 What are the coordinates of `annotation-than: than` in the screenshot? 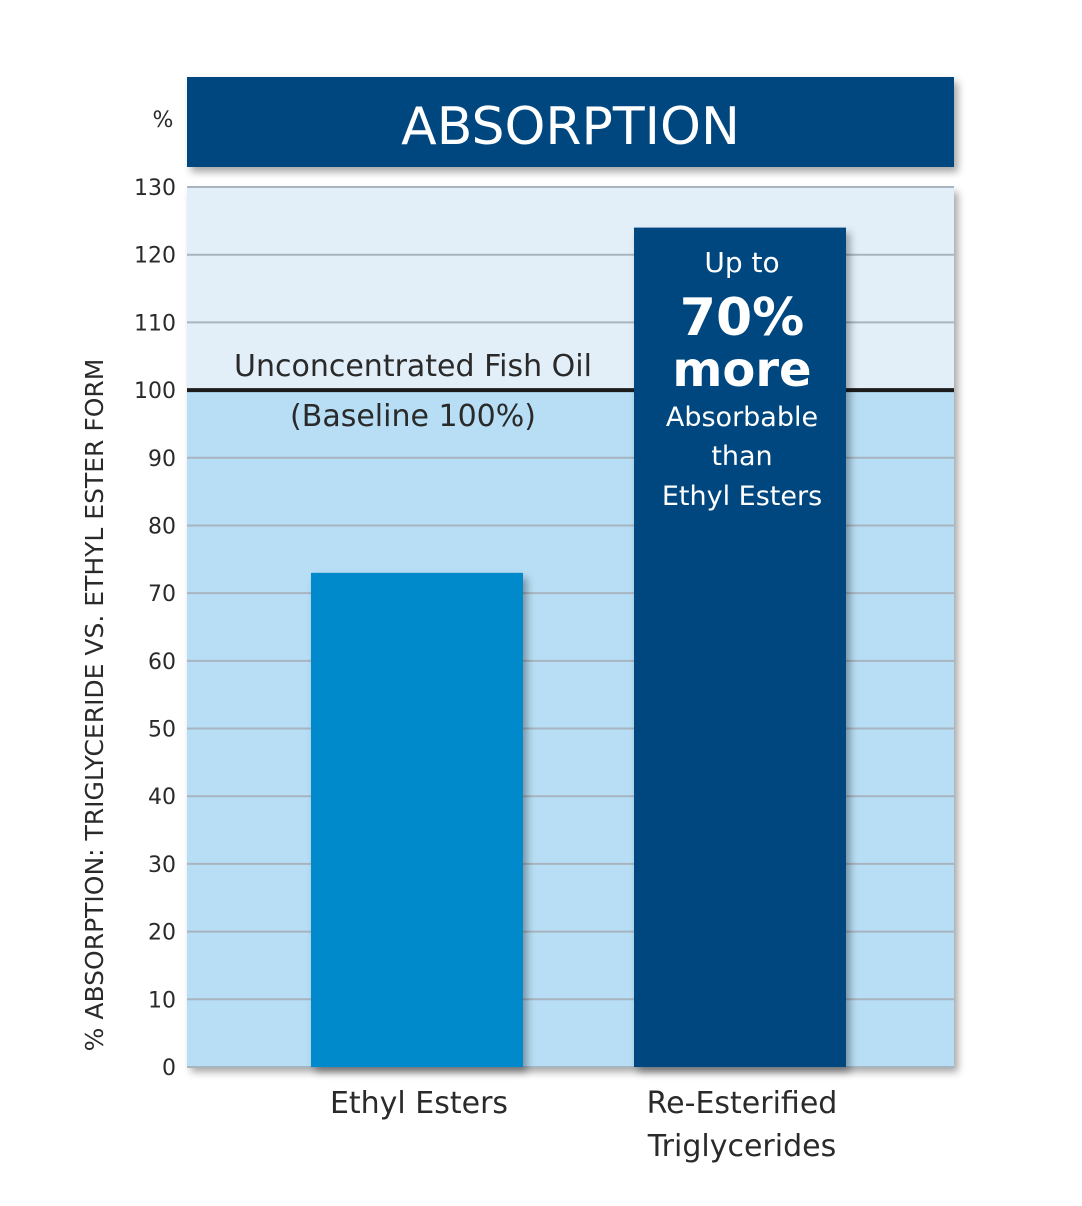 It's located at (741, 456).